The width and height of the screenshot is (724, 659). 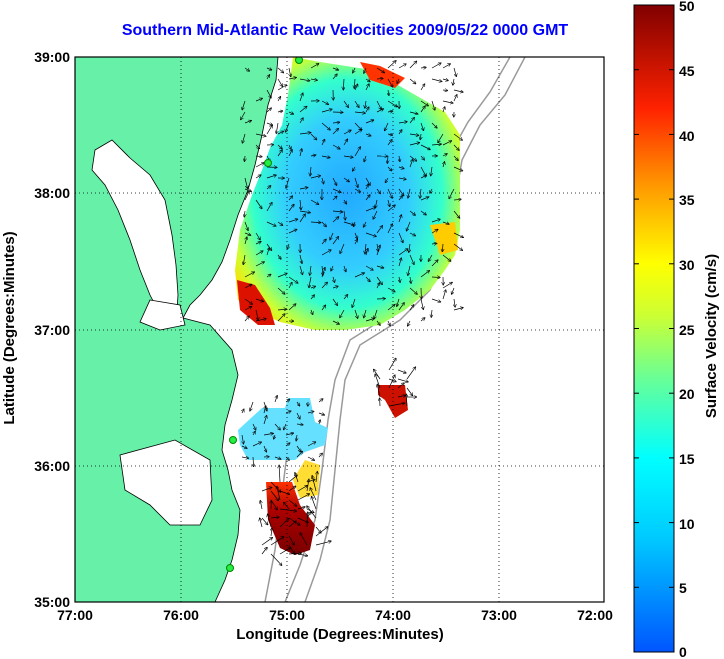 I want to click on y-tick-label: 39:00, so click(x=52, y=57).